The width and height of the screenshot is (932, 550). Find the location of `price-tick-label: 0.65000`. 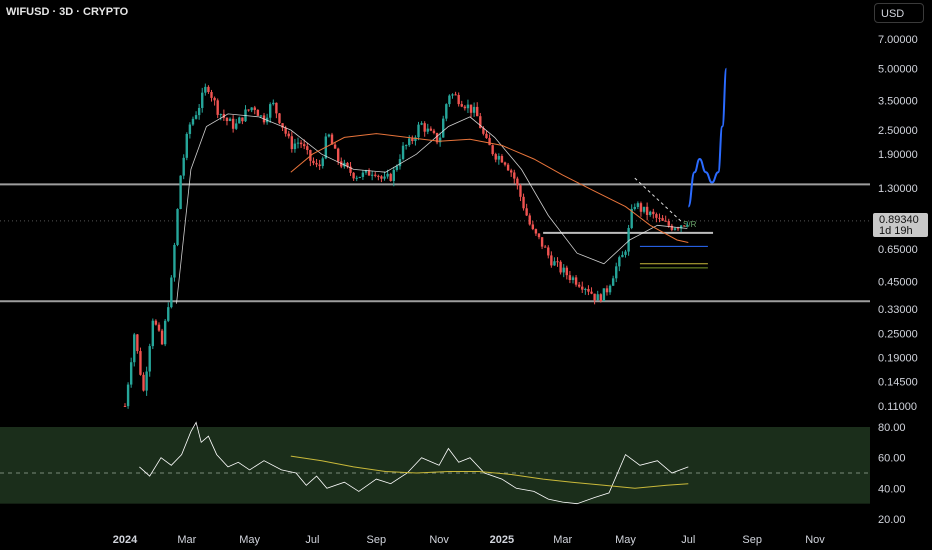

price-tick-label: 0.65000 is located at coordinates (898, 250).